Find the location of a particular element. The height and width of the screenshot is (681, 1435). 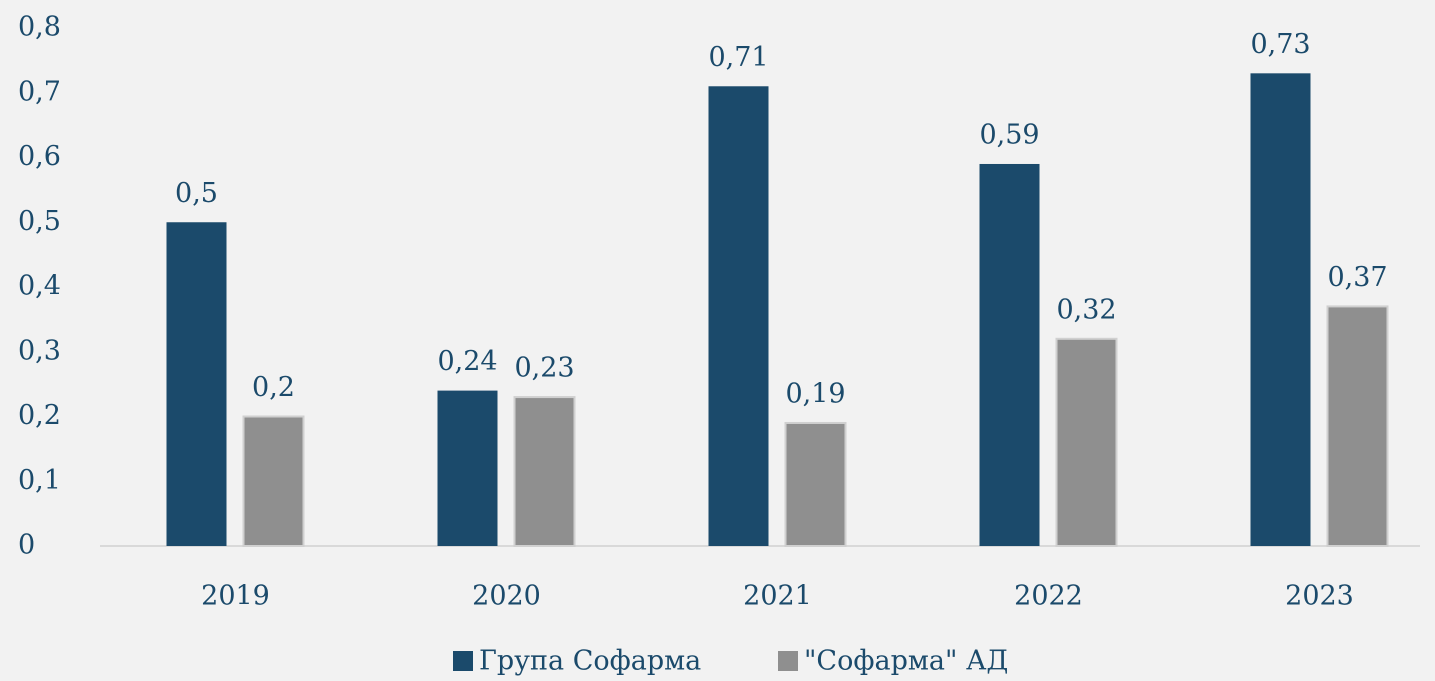

y-tick-label: 0,2 is located at coordinates (39, 415).